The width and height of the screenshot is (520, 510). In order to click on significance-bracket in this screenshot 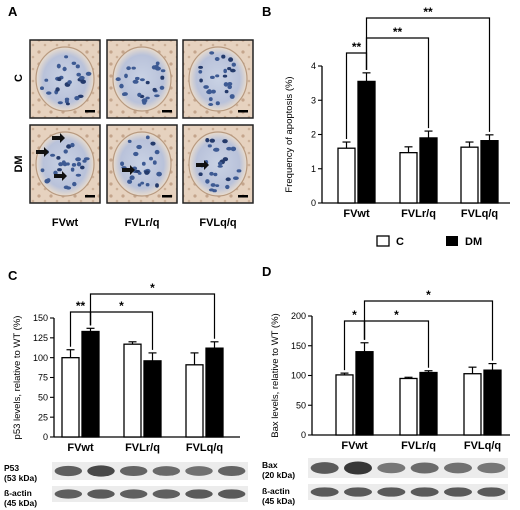, I will do `click(428, 330)`.